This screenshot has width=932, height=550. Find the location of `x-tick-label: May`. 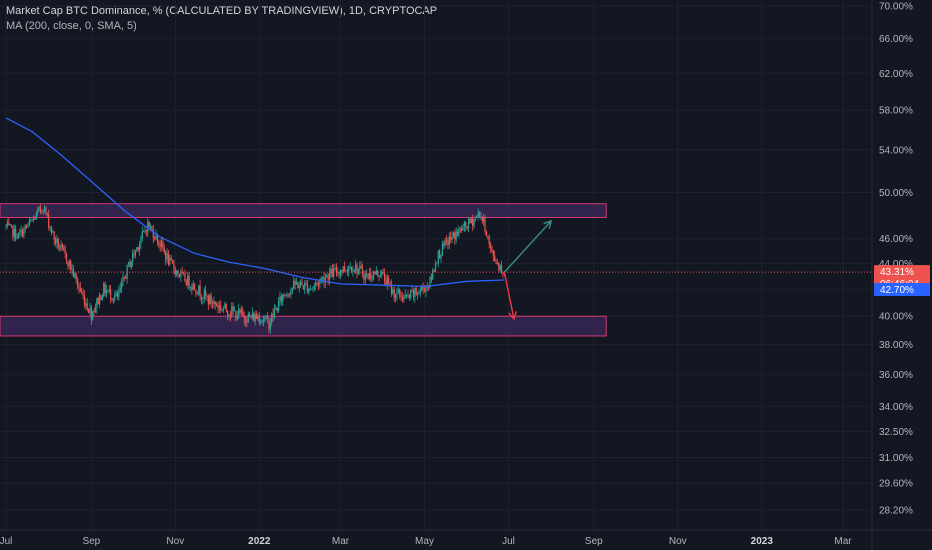

x-tick-label: May is located at coordinates (424, 541).